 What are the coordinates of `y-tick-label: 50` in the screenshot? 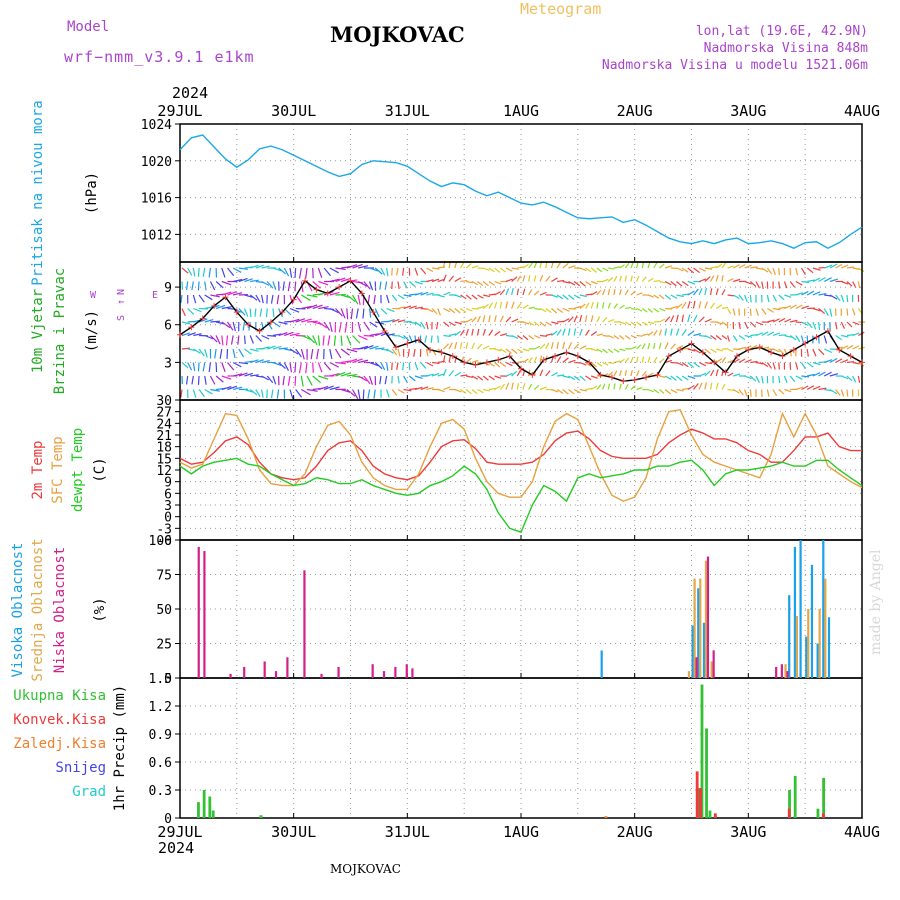 It's located at (164, 610).